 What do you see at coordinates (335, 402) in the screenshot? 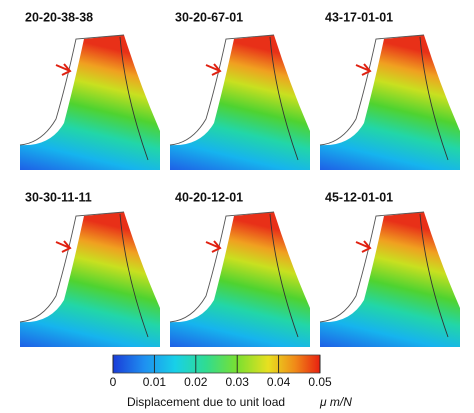
I see `colorbar-unit: μ m/N` at bounding box center [335, 402].